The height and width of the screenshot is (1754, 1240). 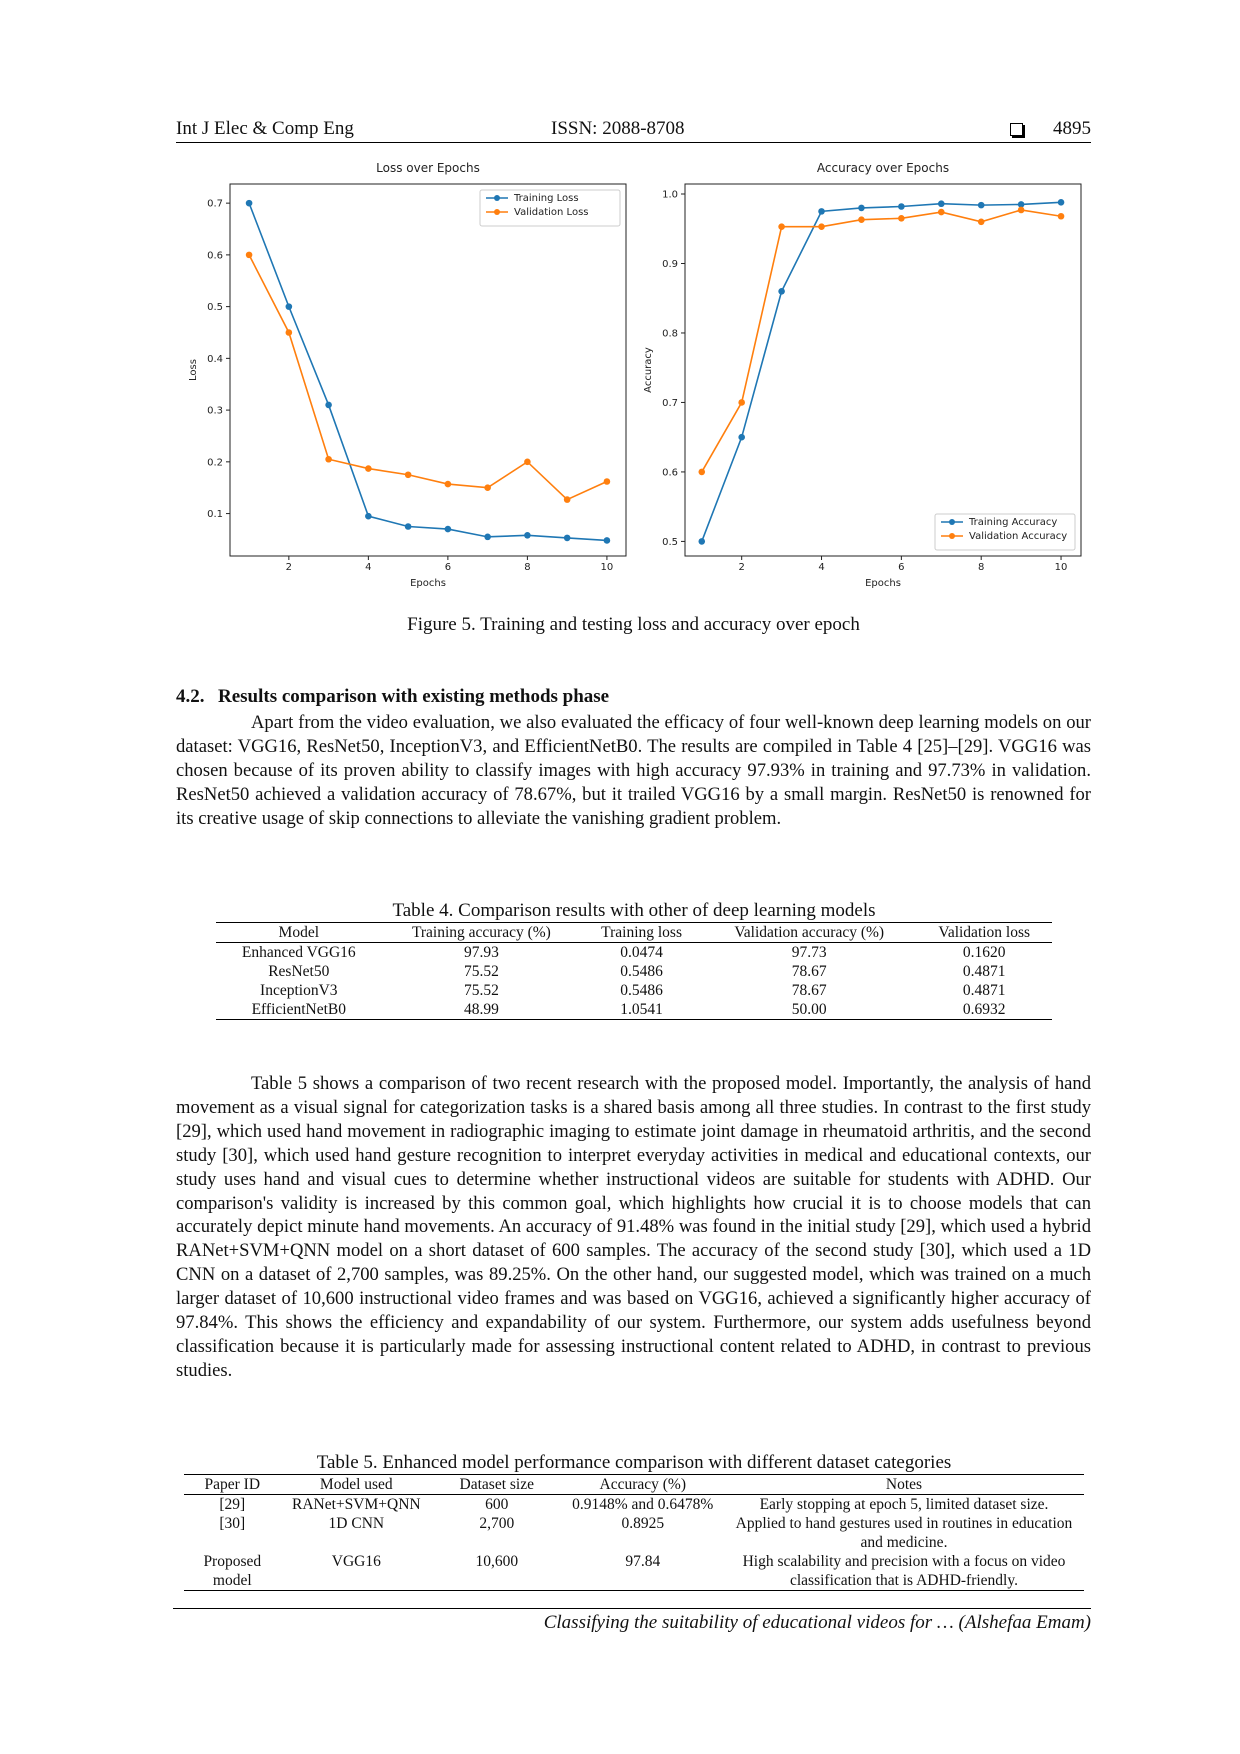 I want to click on page-number: 4895, so click(x=1072, y=128).